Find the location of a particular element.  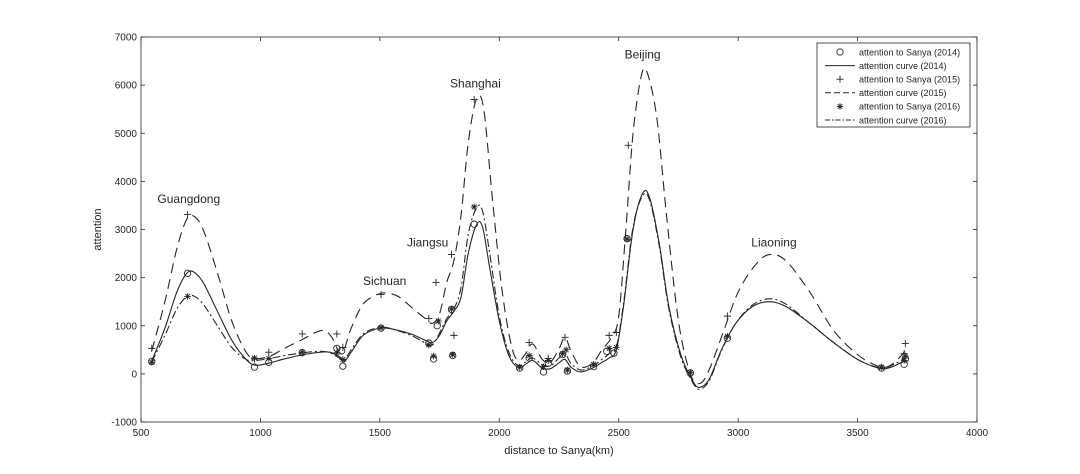

legend-item: attention curve (2015) is located at coordinates (886, 93).